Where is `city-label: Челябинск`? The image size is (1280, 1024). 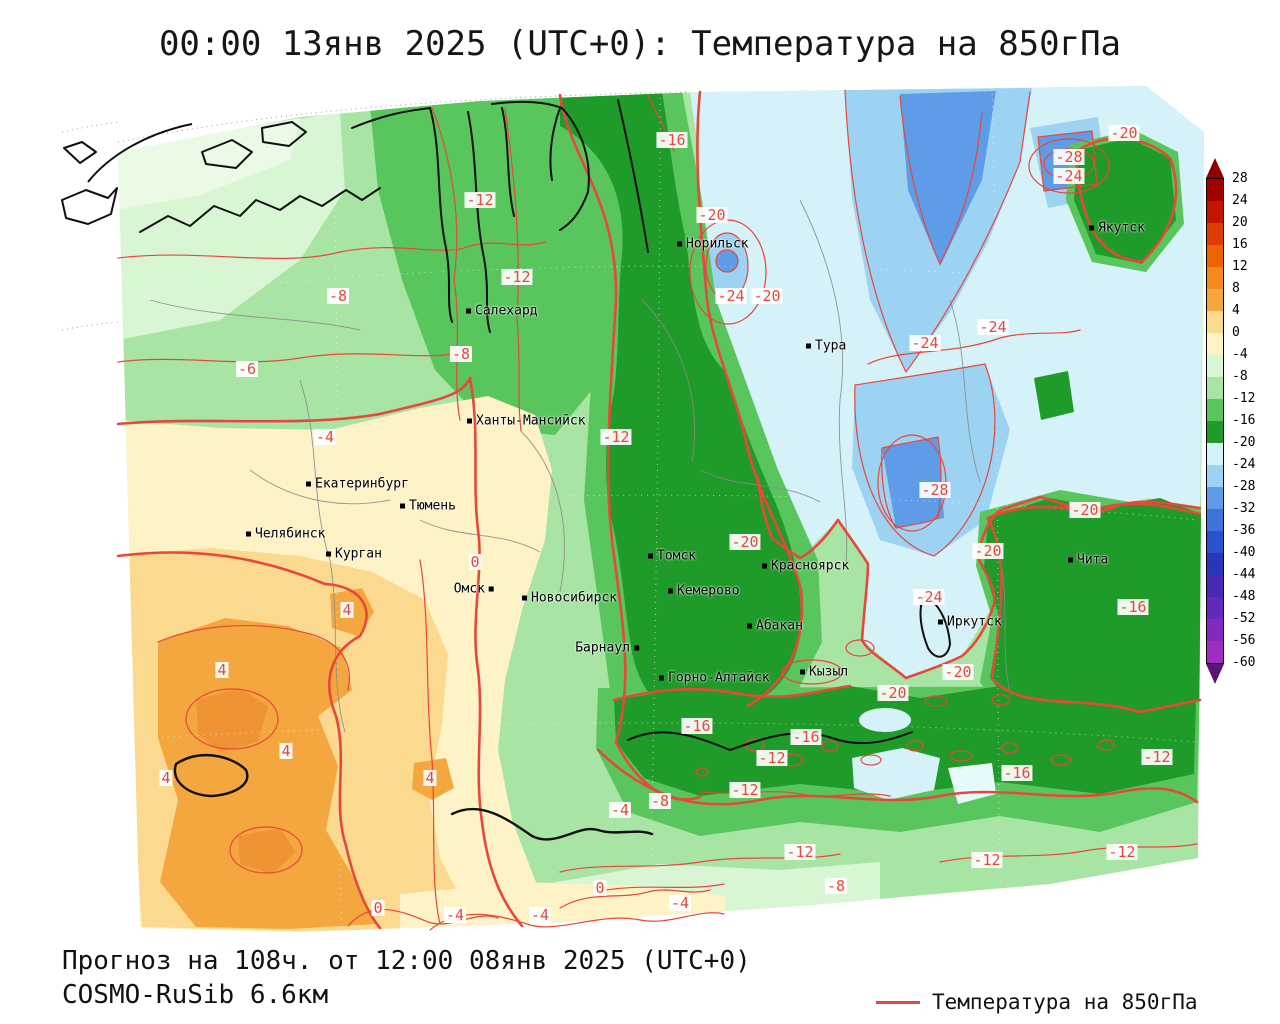 city-label: Челябинск is located at coordinates (290, 534).